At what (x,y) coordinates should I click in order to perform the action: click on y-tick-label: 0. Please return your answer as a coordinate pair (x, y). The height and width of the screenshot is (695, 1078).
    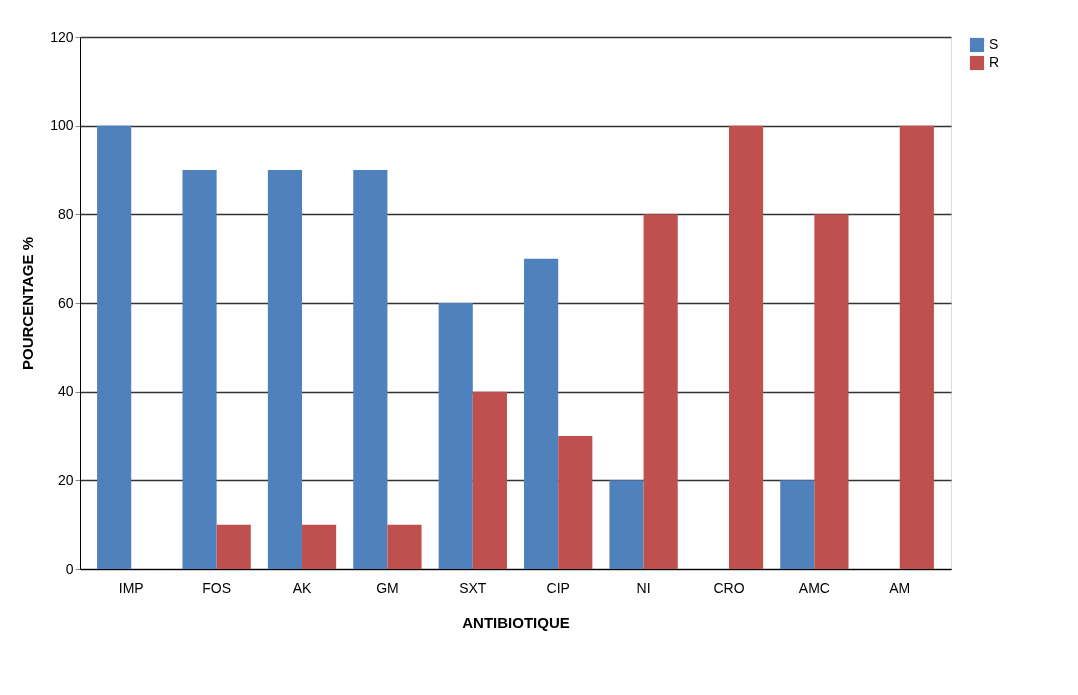
    Looking at the image, I should click on (69, 568).